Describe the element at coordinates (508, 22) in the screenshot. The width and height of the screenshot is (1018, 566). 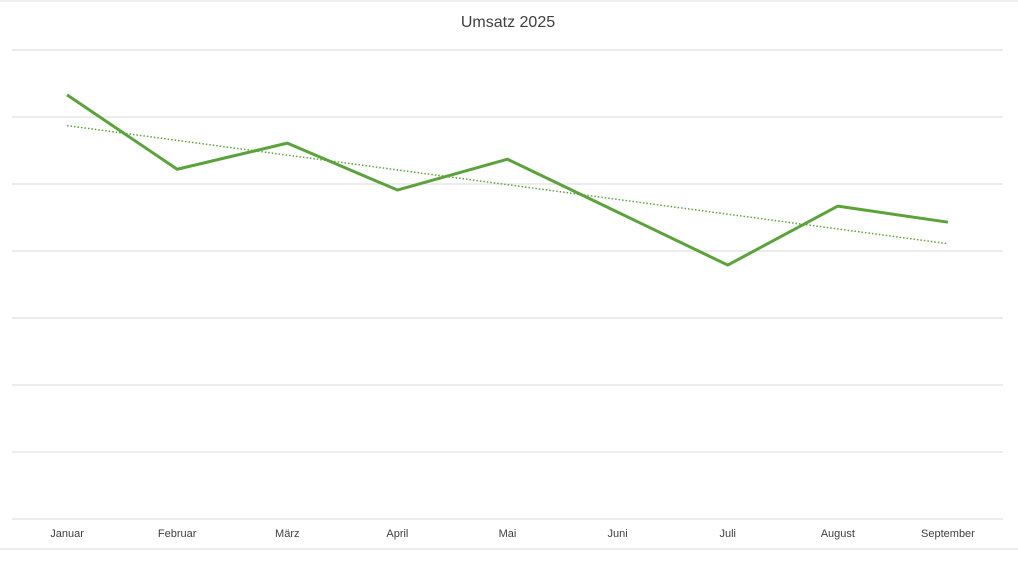
I see `chart-title: Umsatz 2025` at that location.